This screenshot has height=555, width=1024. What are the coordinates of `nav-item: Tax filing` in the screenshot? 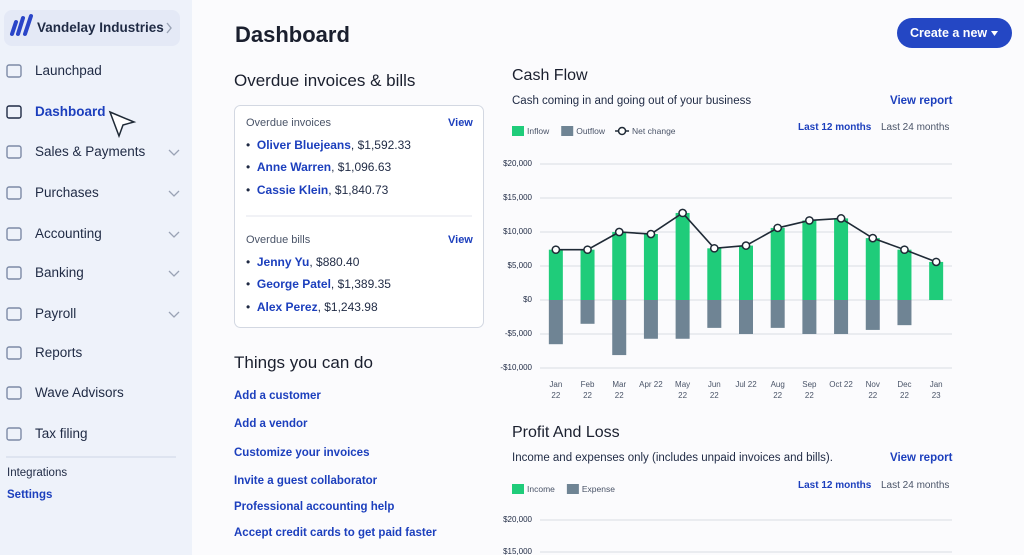 It's located at (61, 433).